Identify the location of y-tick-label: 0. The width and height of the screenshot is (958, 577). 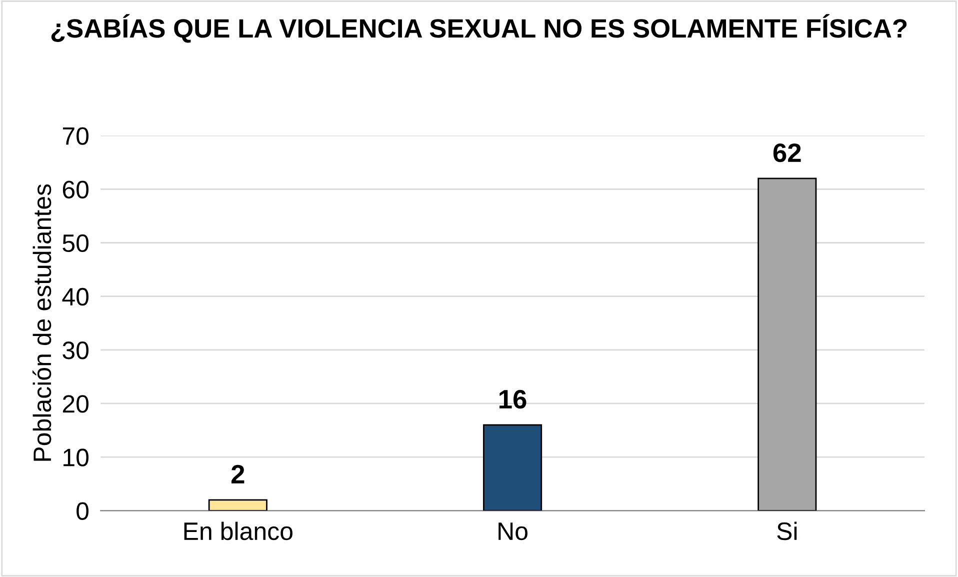
(82, 511).